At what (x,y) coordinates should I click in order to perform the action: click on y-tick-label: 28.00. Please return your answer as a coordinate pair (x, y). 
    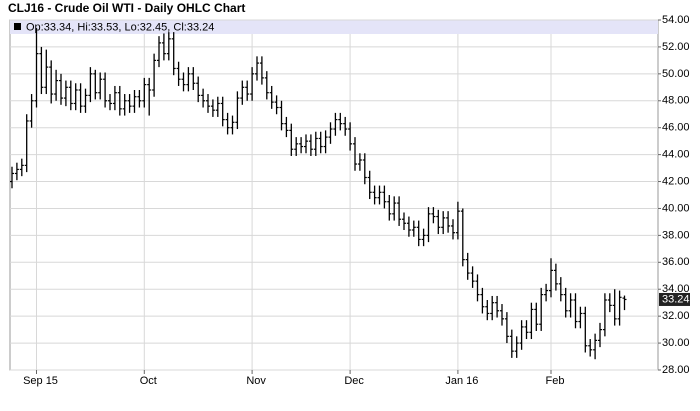
    Looking at the image, I should click on (676, 370).